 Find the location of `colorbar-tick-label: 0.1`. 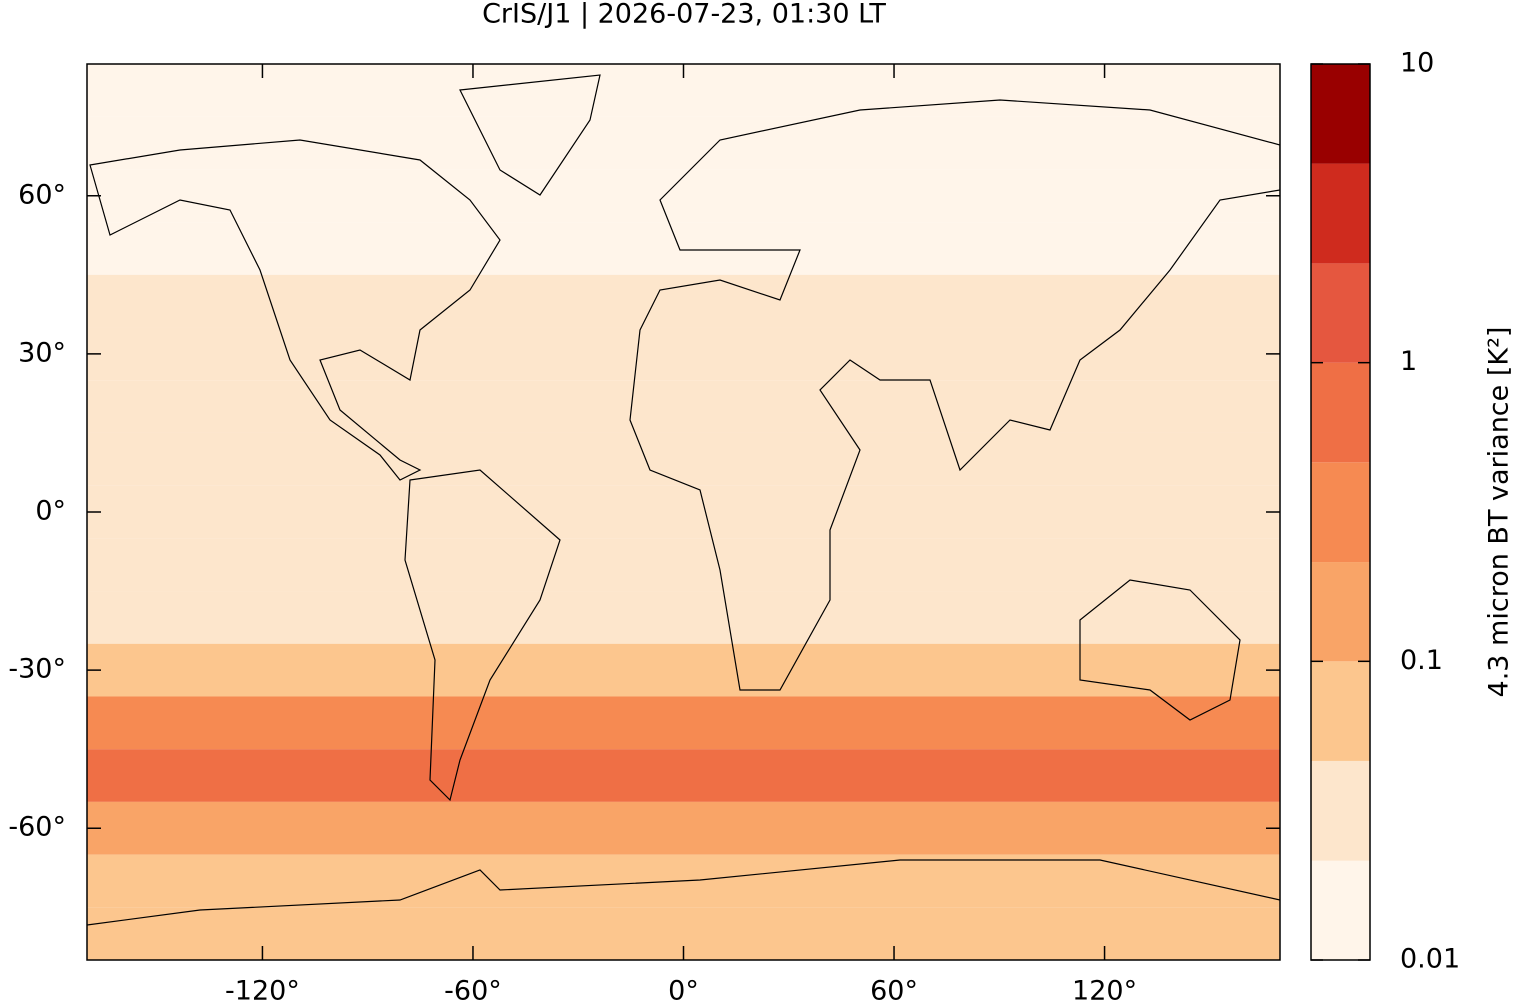

colorbar-tick-label: 0.1 is located at coordinates (1421, 660).